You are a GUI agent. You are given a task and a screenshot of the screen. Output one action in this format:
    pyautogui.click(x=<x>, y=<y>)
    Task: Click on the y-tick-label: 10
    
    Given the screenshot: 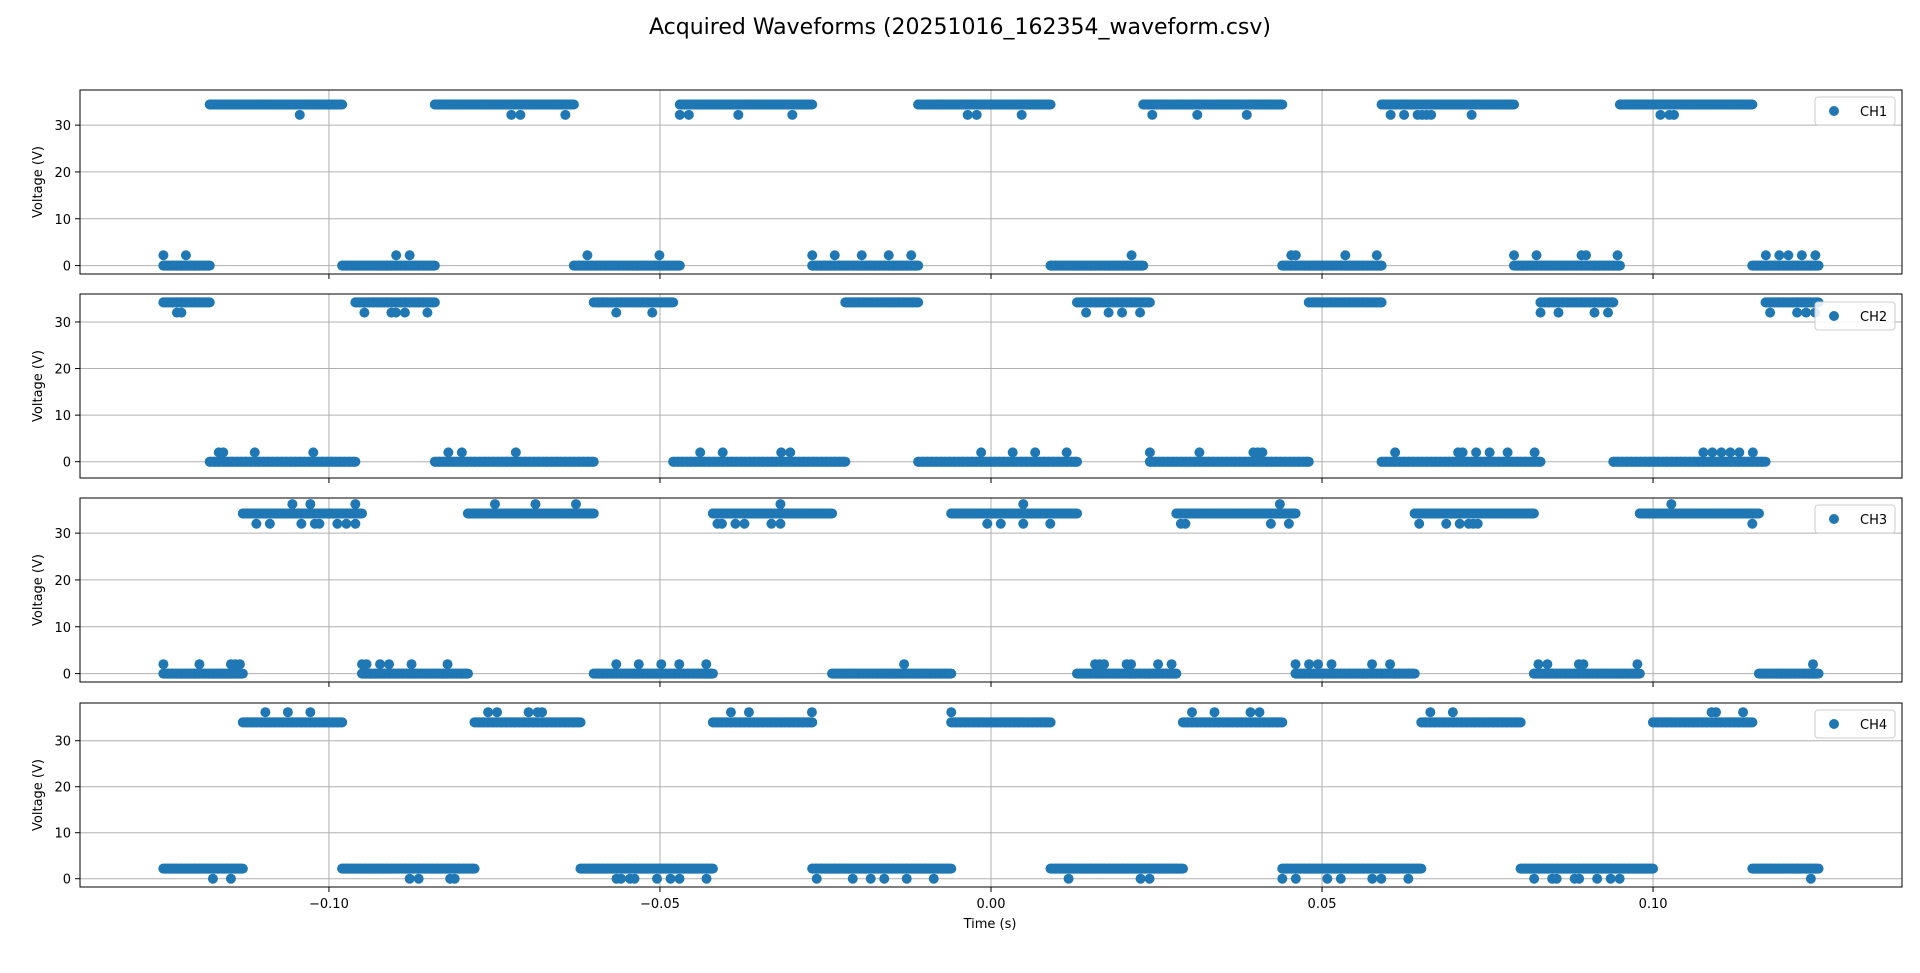 What is the action you would take?
    pyautogui.click(x=62, y=220)
    